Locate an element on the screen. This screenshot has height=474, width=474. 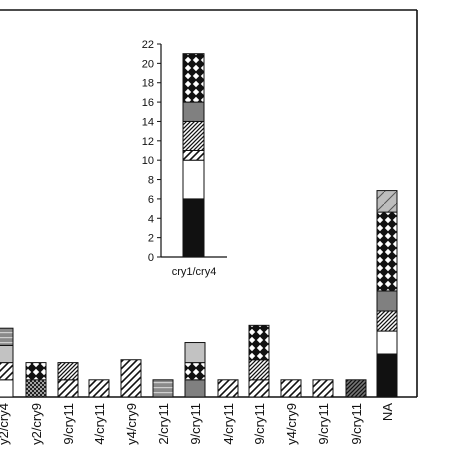
inset-tick-label: 4 is located at coordinates (151, 219).